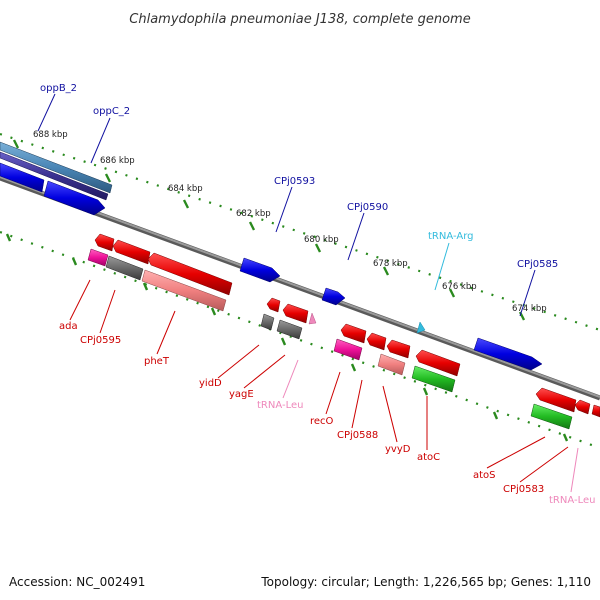 The image size is (600, 600). I want to click on gene-label-recO: recO, so click(322, 421).